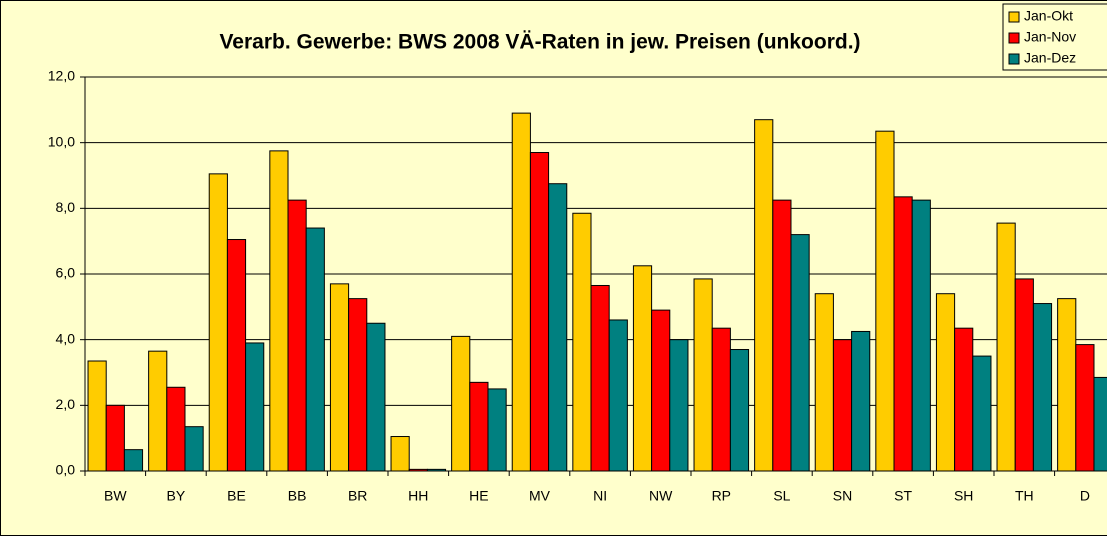  What do you see at coordinates (478, 496) in the screenshot?
I see `x-tick-label: HE` at bounding box center [478, 496].